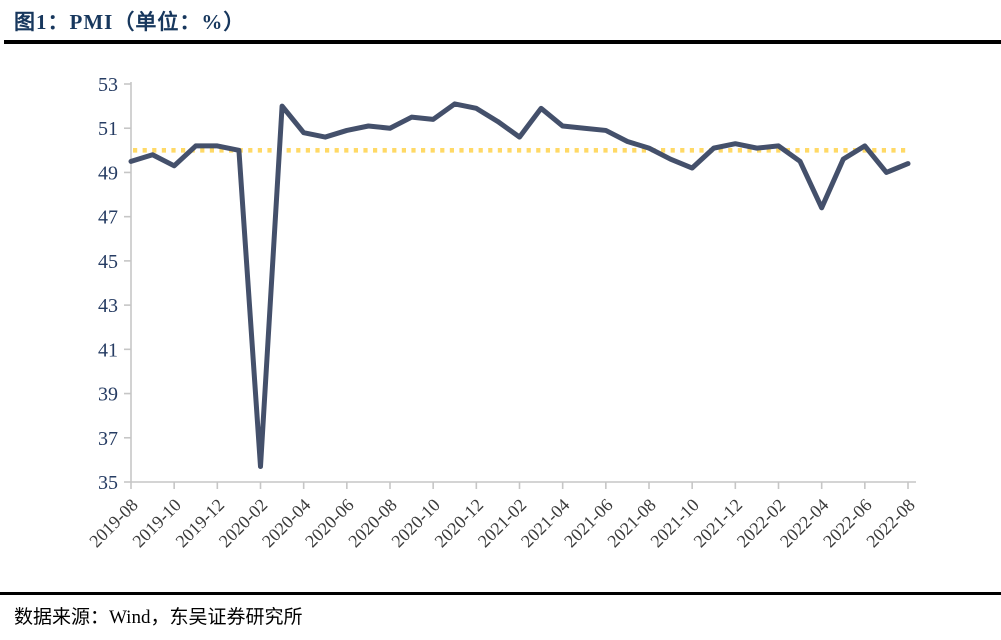  What do you see at coordinates (108, 129) in the screenshot?
I see `y-axis-tick-label: 51` at bounding box center [108, 129].